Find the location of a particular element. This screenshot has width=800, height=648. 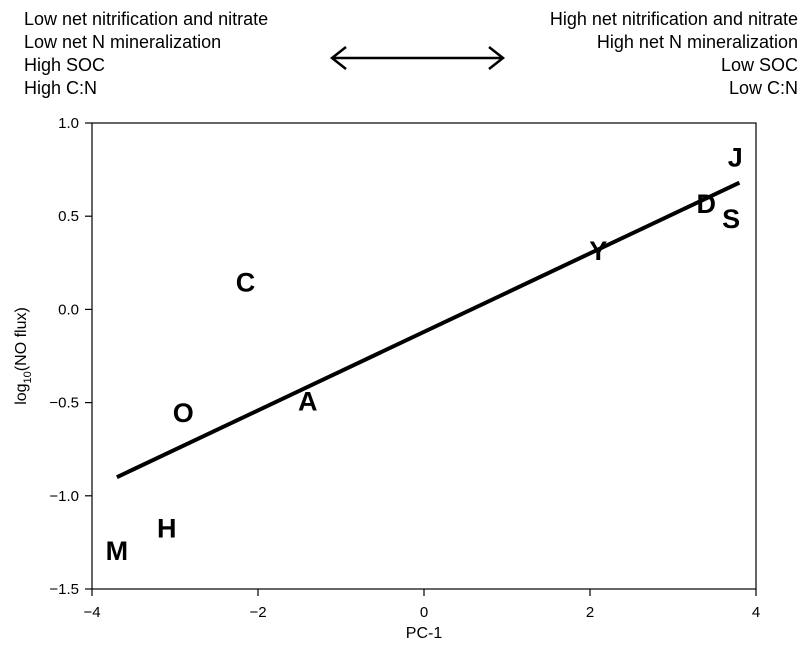

y-tick-label: 1.0 is located at coordinates (68, 123).